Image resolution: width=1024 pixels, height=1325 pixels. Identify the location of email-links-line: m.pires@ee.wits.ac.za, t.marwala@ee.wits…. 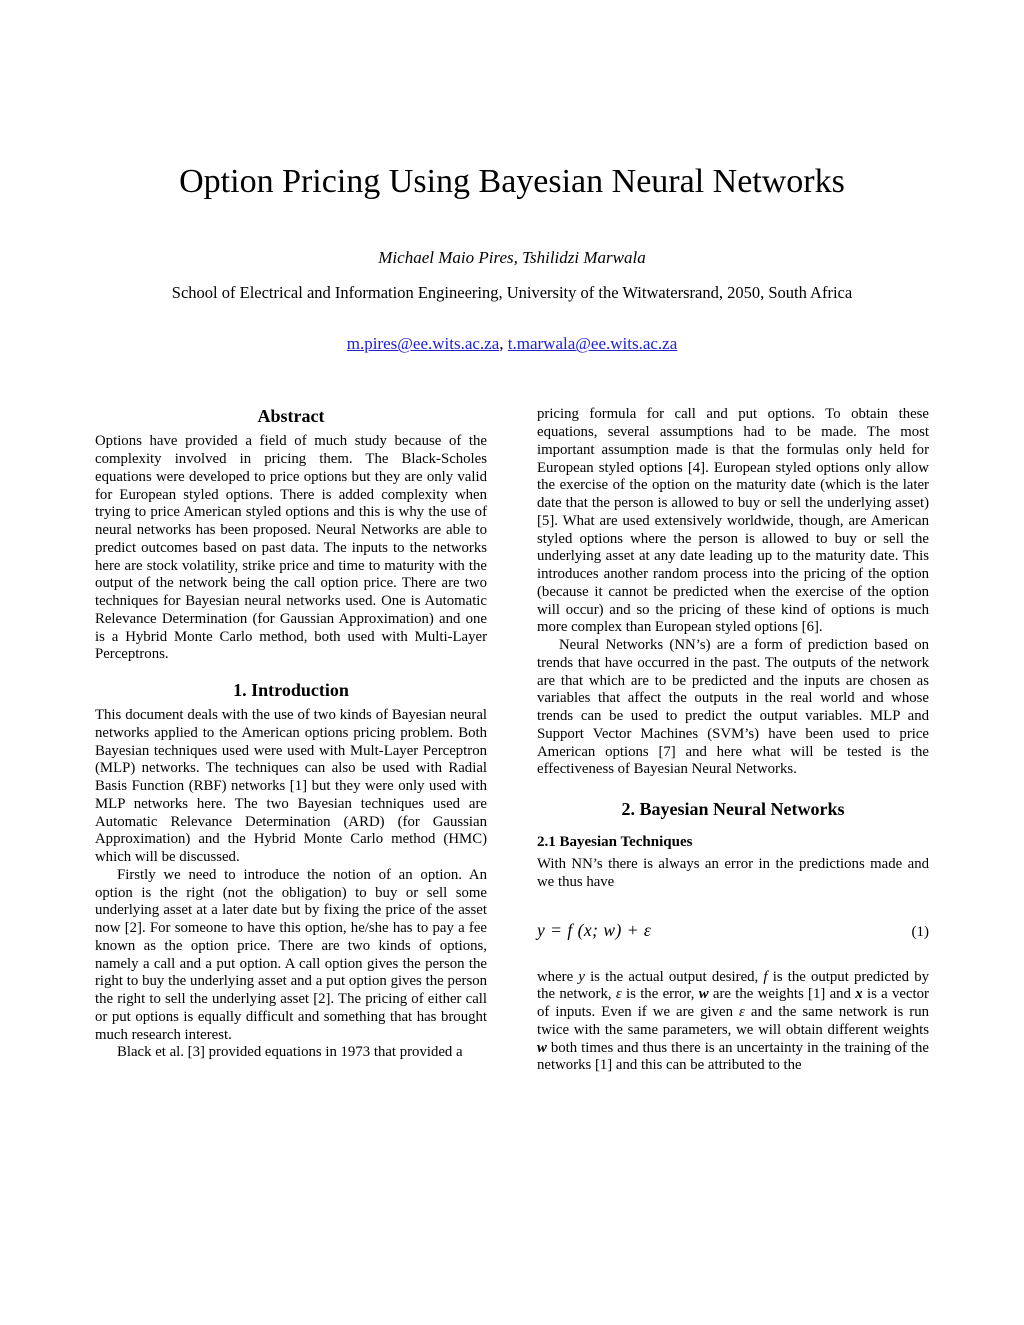
(512, 344).